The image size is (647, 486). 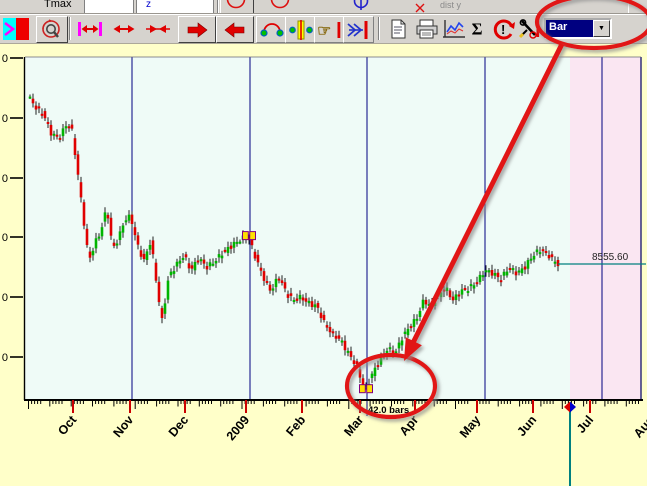 I want to click on range-bounded-arrow-button, so click(x=90, y=28).